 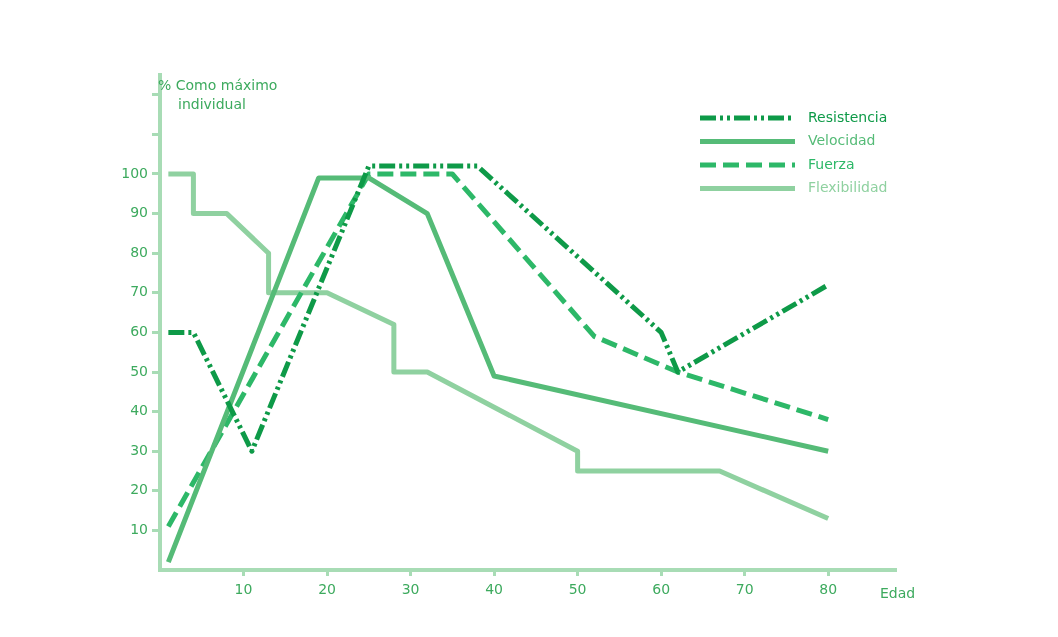 I want to click on y-tick-label: 70, so click(x=139, y=291).